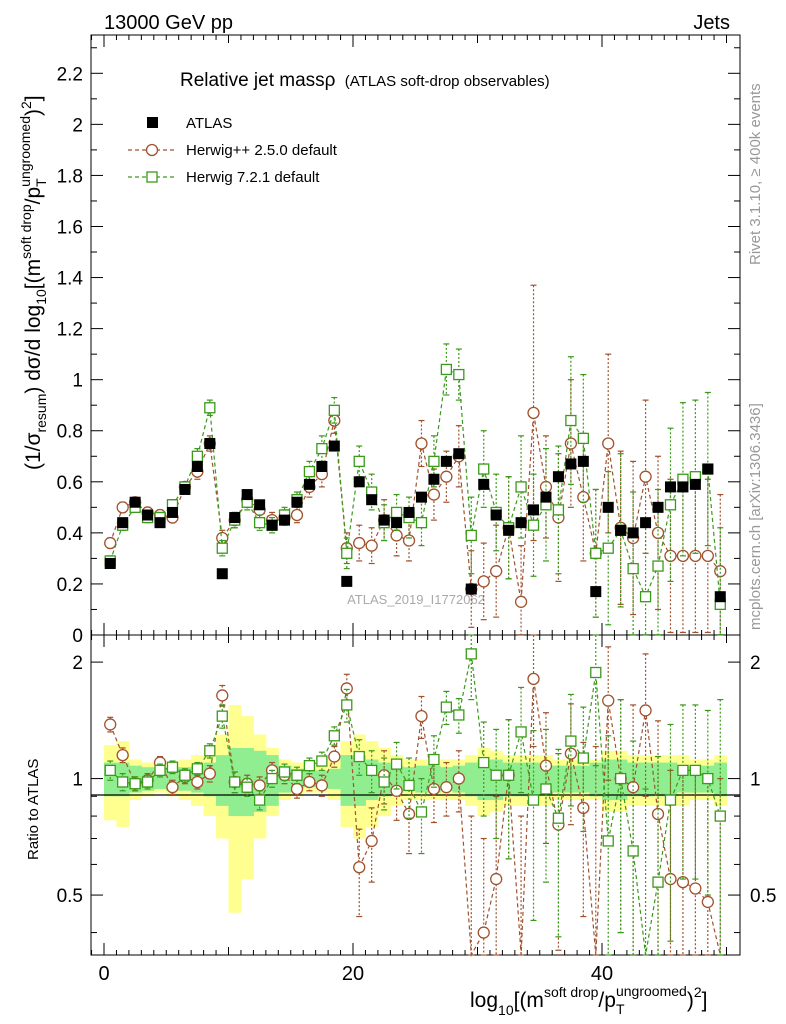 This screenshot has height=1024, width=786. I want to click on legend-label-atlas: ATLAS, so click(209, 123).